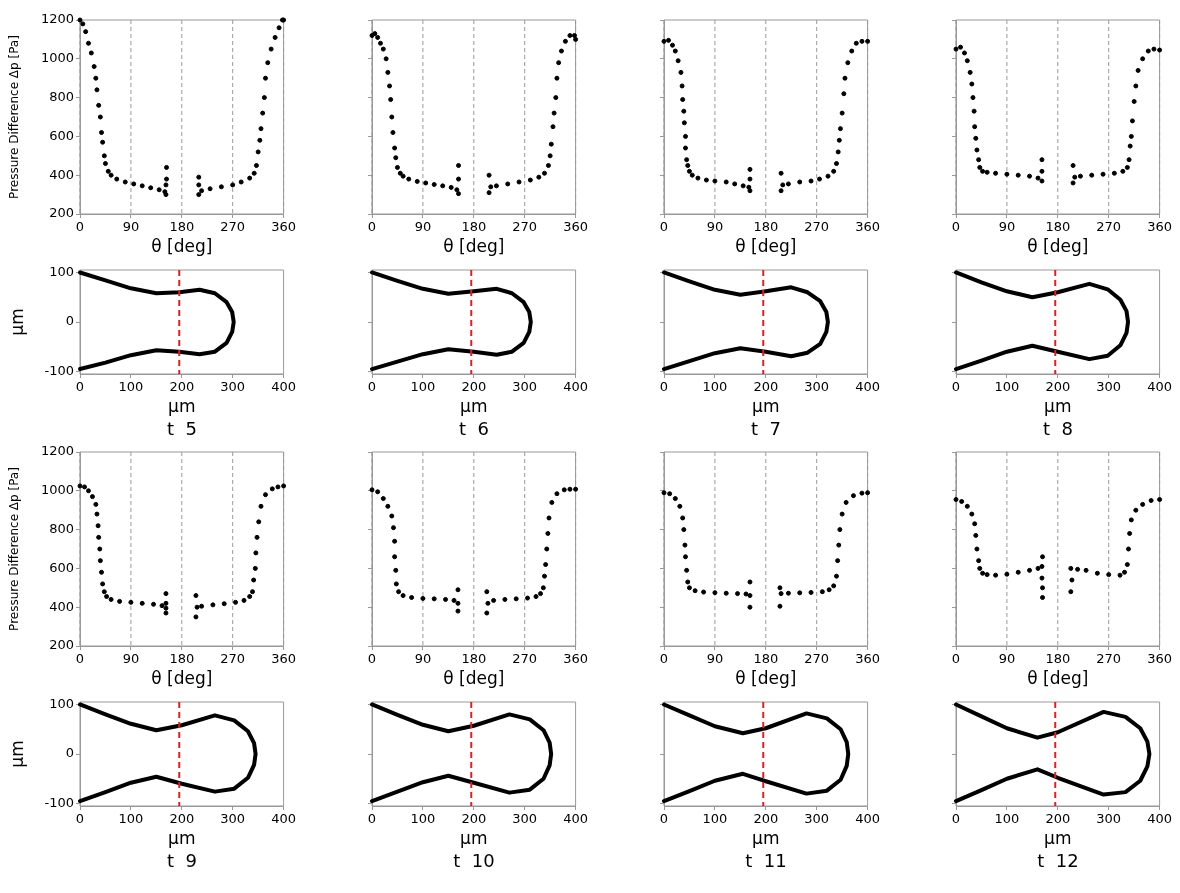 The image size is (1180, 893). Describe the element at coordinates (474, 429) in the screenshot. I see `text: t 6` at that location.